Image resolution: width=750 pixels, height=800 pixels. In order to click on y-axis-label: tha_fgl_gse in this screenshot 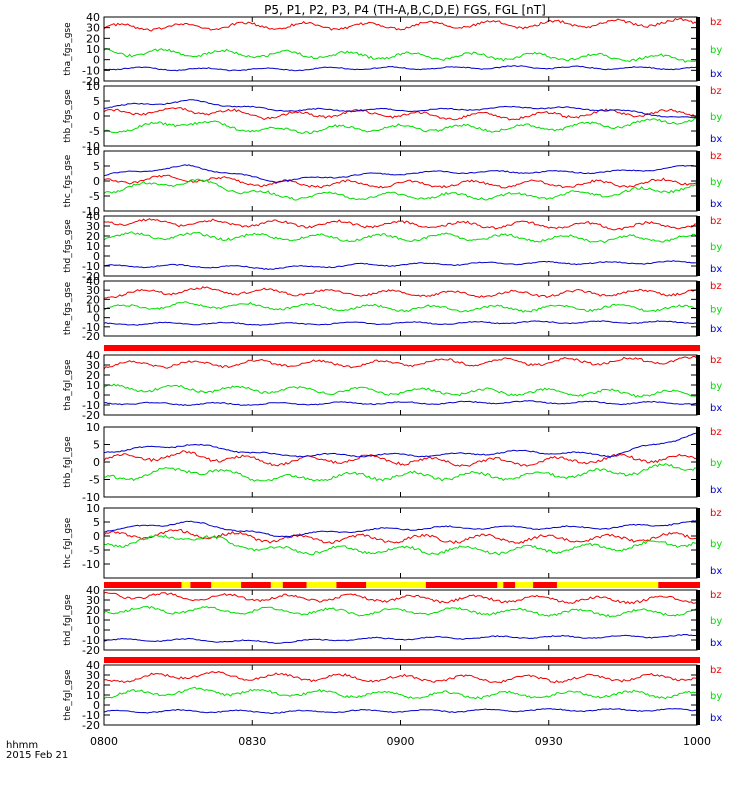, I will do `click(68, 385)`.